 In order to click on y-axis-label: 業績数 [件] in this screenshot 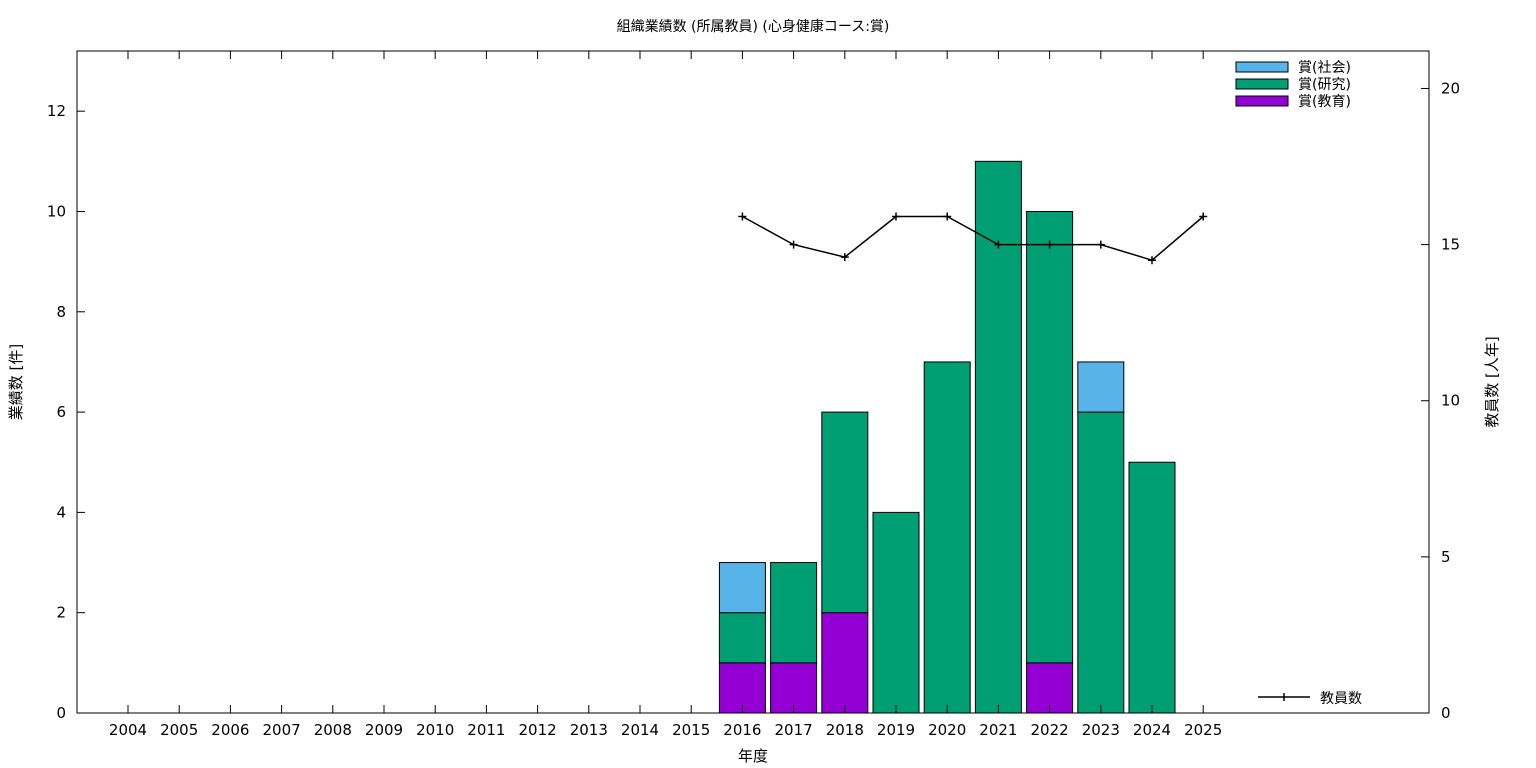, I will do `click(16, 382)`.